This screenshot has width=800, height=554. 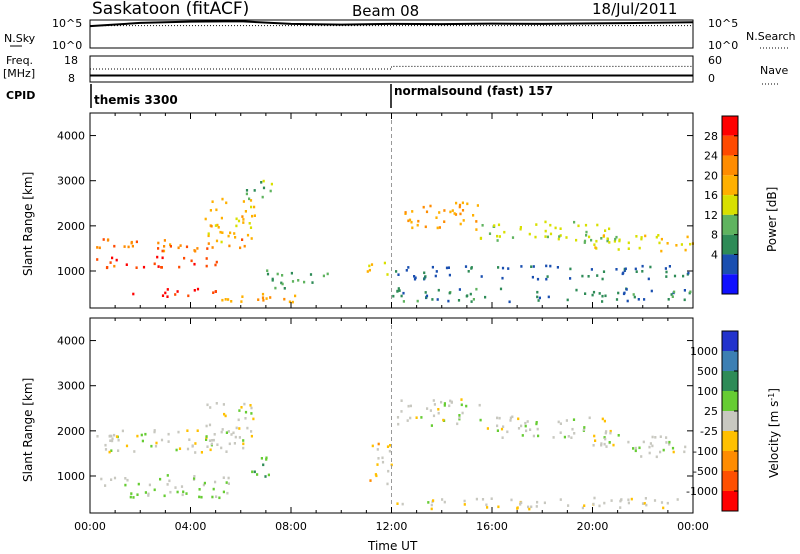 What do you see at coordinates (730, 244) in the screenshot?
I see `colorbar-swatch` at bounding box center [730, 244].